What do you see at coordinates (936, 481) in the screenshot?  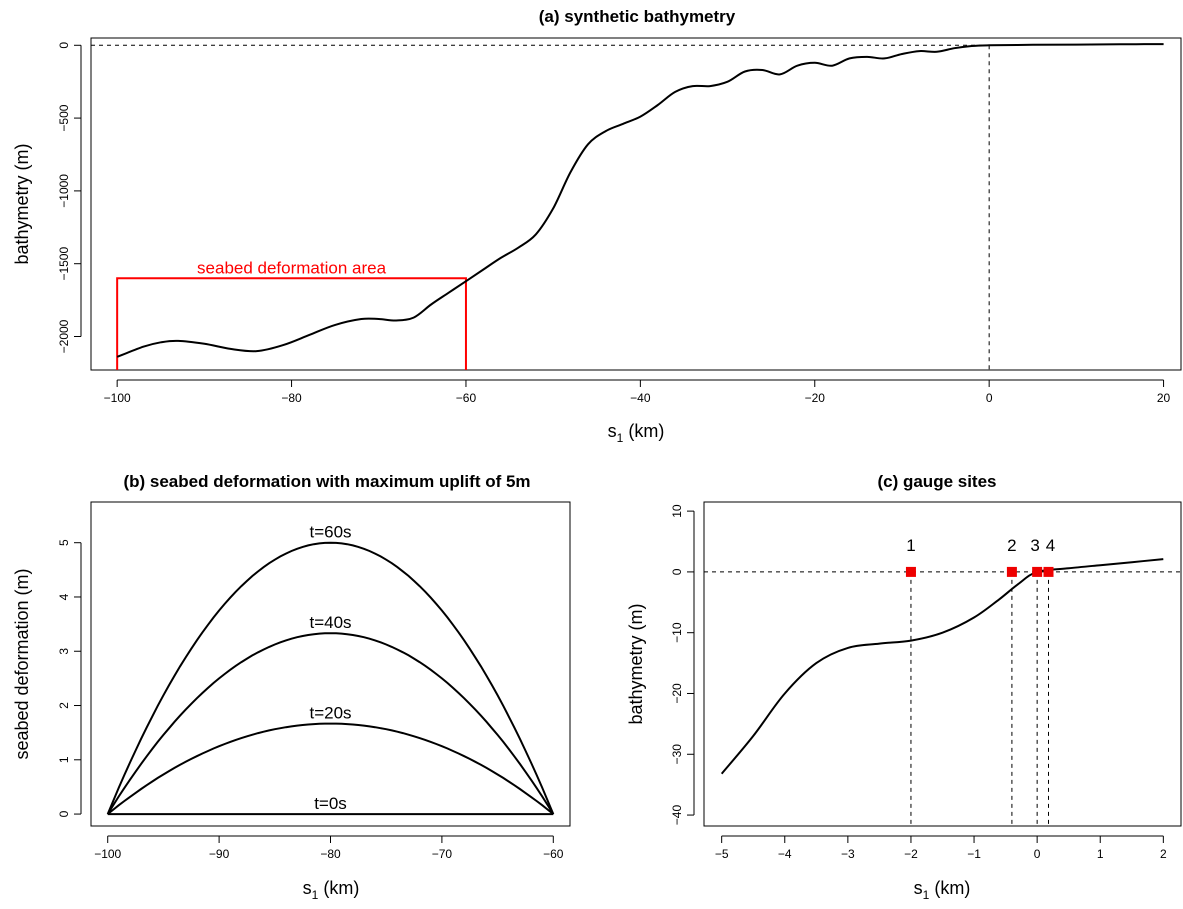 I see `panel-c-title: (c) gauge sites` at bounding box center [936, 481].